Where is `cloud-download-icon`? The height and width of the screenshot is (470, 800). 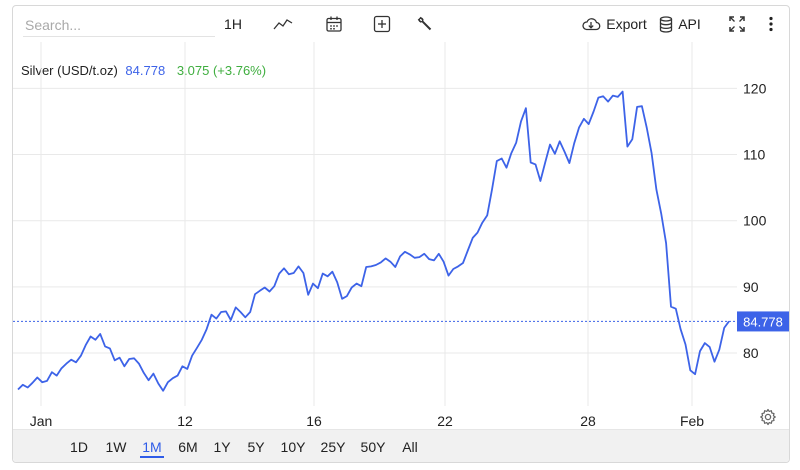 cloud-download-icon is located at coordinates (591, 24).